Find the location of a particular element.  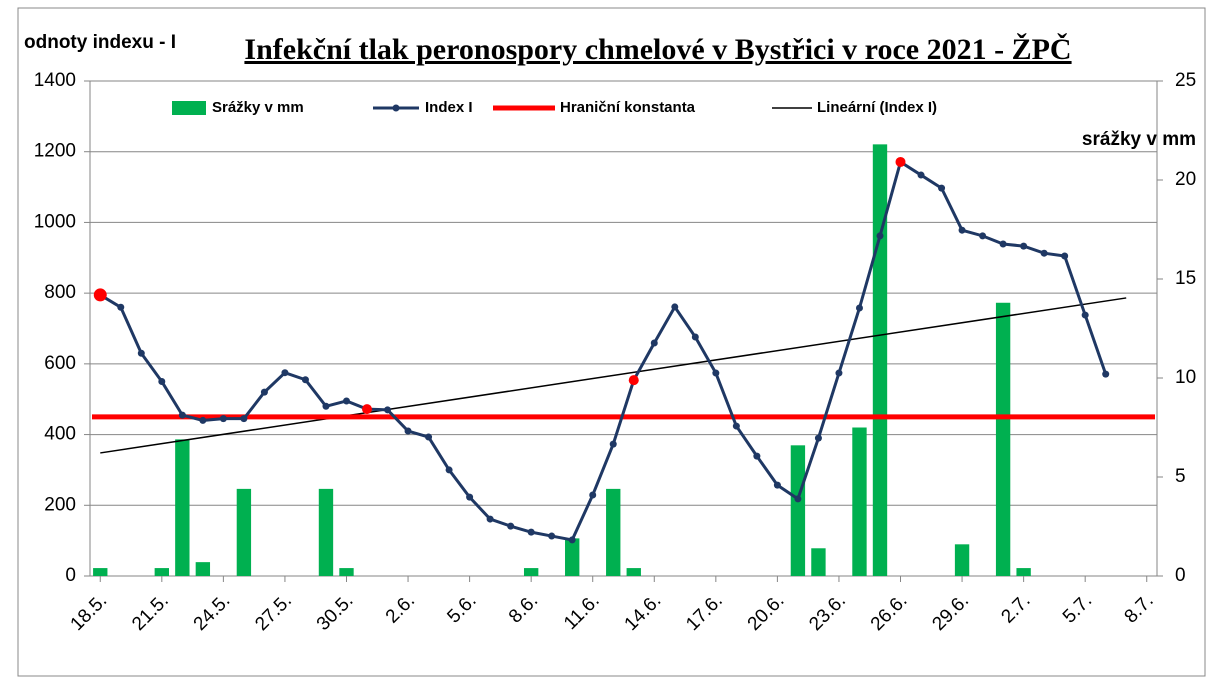

y-tick-label: 1000 is located at coordinates (55, 221).